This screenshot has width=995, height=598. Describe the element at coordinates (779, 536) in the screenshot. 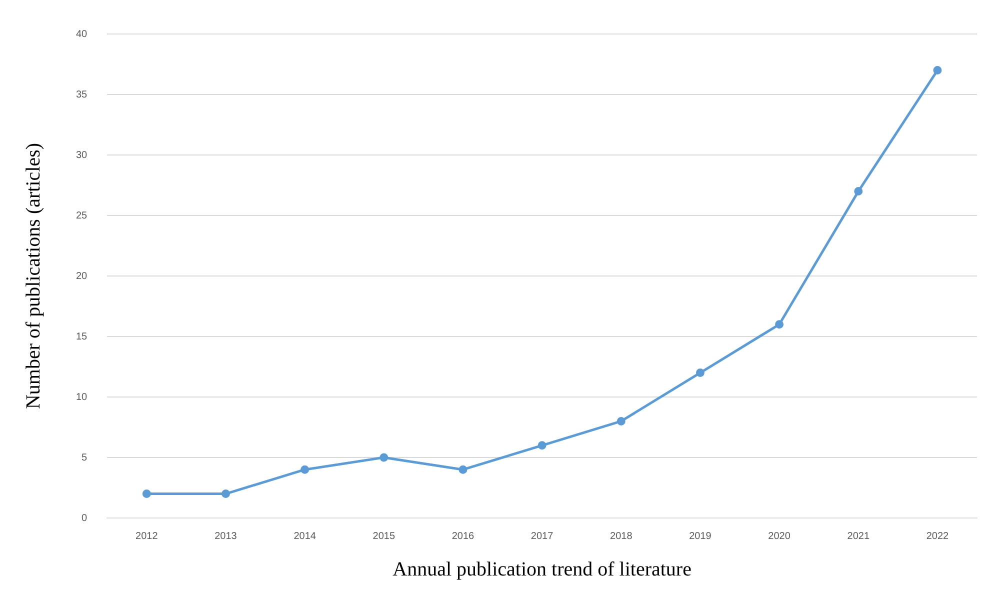

I see `x-tick-label: 2020` at that location.